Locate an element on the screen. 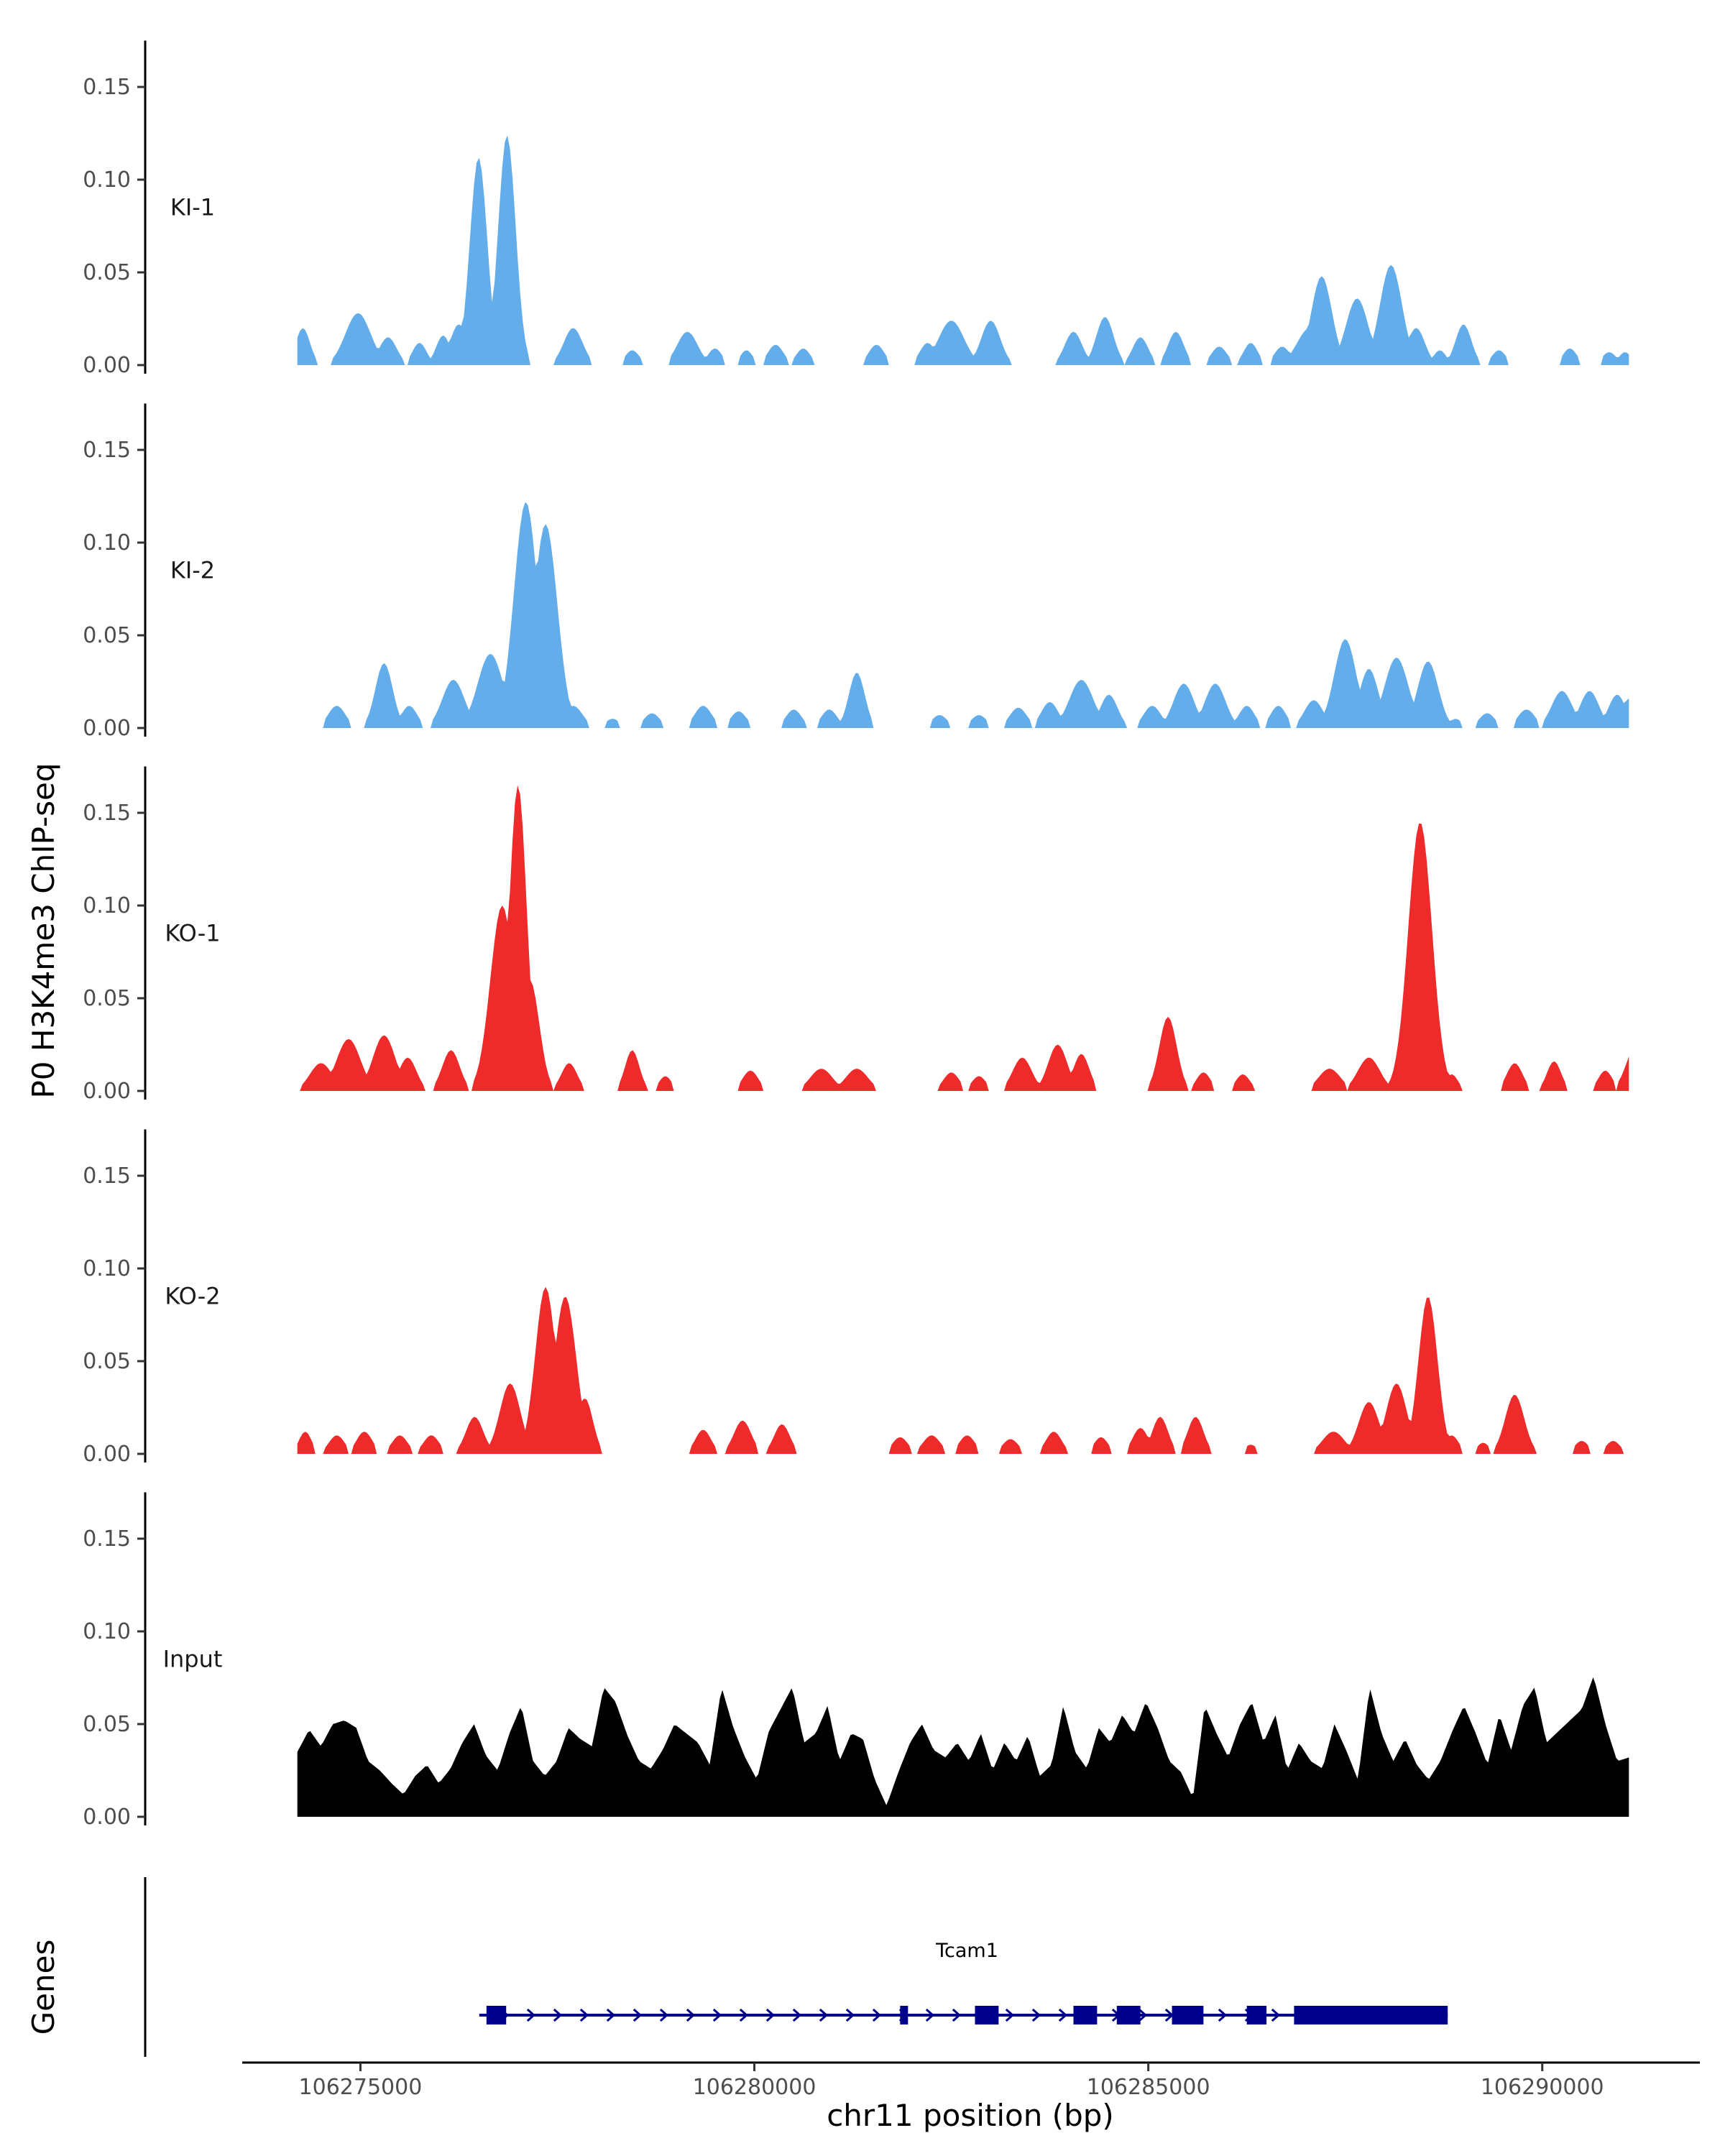  track-label: KI-1 is located at coordinates (192, 208).